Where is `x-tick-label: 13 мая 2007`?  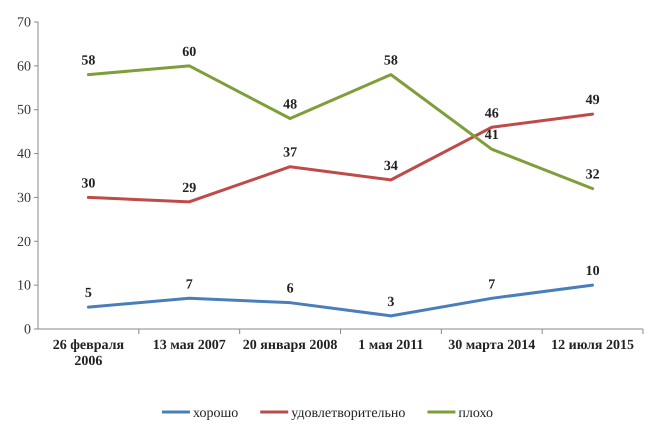 x-tick-label: 13 мая 2007 is located at coordinates (189, 345).